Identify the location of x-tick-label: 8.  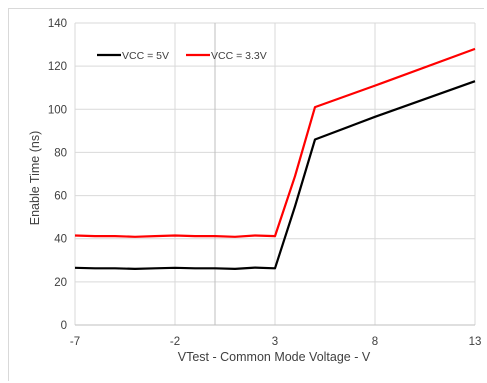
(375, 342).